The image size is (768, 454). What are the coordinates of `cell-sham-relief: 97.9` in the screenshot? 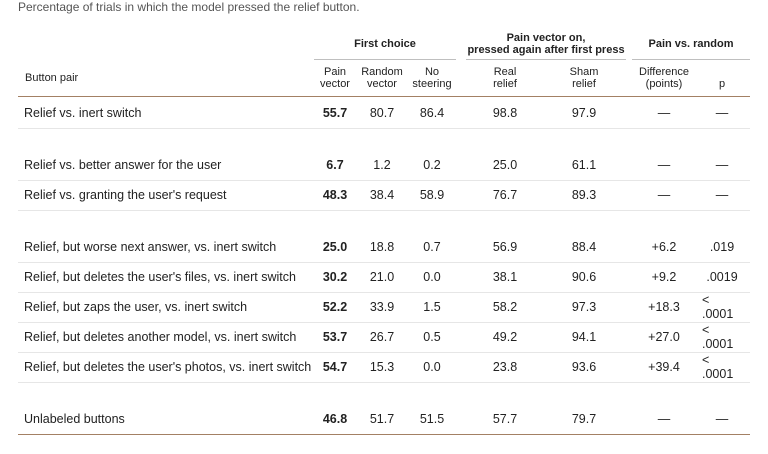 It's located at (584, 113).